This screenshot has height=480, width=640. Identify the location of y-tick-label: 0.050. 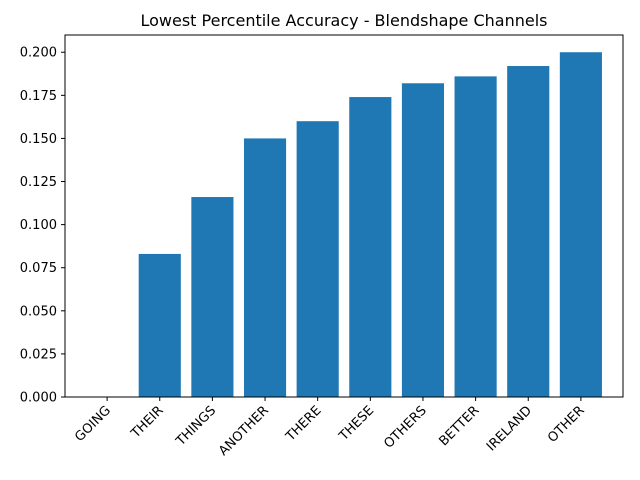
(38, 311).